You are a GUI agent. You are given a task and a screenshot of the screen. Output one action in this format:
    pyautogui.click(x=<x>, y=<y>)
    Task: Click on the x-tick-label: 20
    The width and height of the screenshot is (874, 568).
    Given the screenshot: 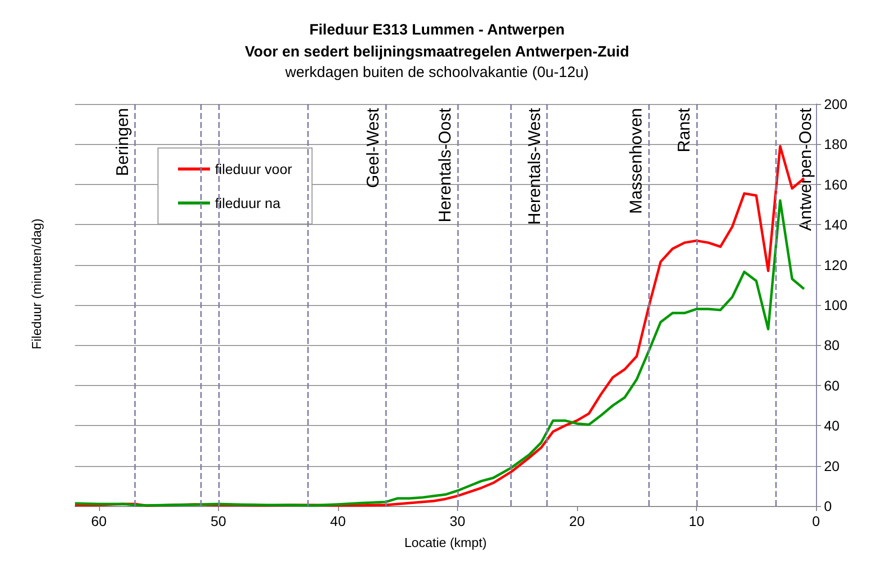 What is the action you would take?
    pyautogui.click(x=577, y=521)
    